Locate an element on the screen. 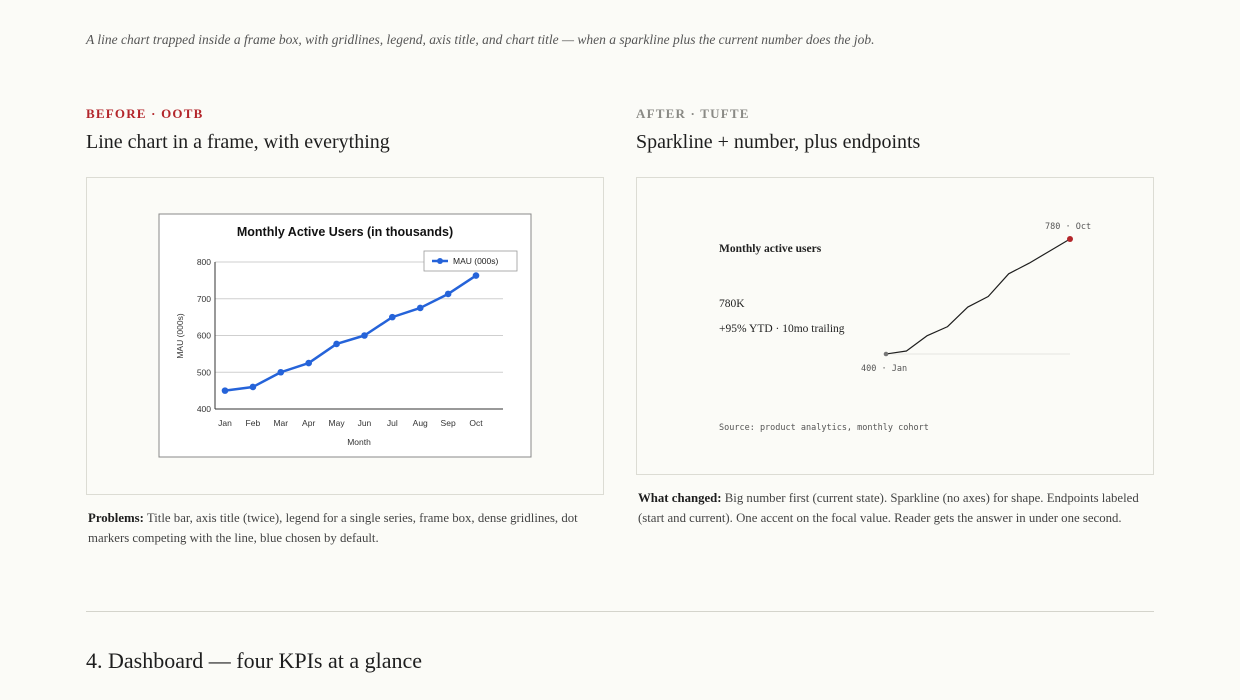 The image size is (1240, 700). x-tick-feb: Feb is located at coordinates (253, 423).